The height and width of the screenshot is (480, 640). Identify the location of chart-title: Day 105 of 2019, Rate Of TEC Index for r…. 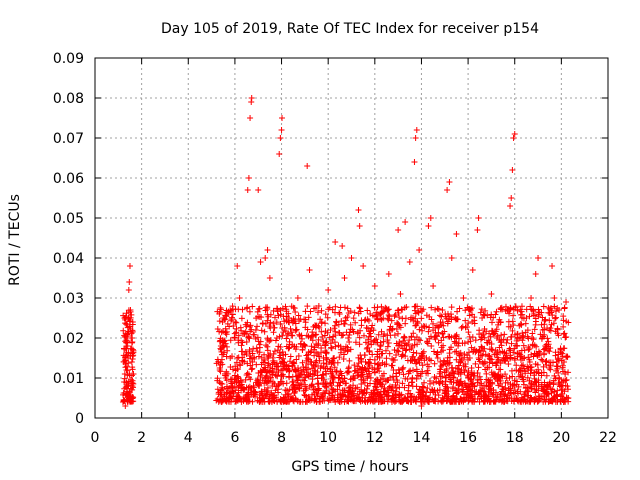
(350, 29).